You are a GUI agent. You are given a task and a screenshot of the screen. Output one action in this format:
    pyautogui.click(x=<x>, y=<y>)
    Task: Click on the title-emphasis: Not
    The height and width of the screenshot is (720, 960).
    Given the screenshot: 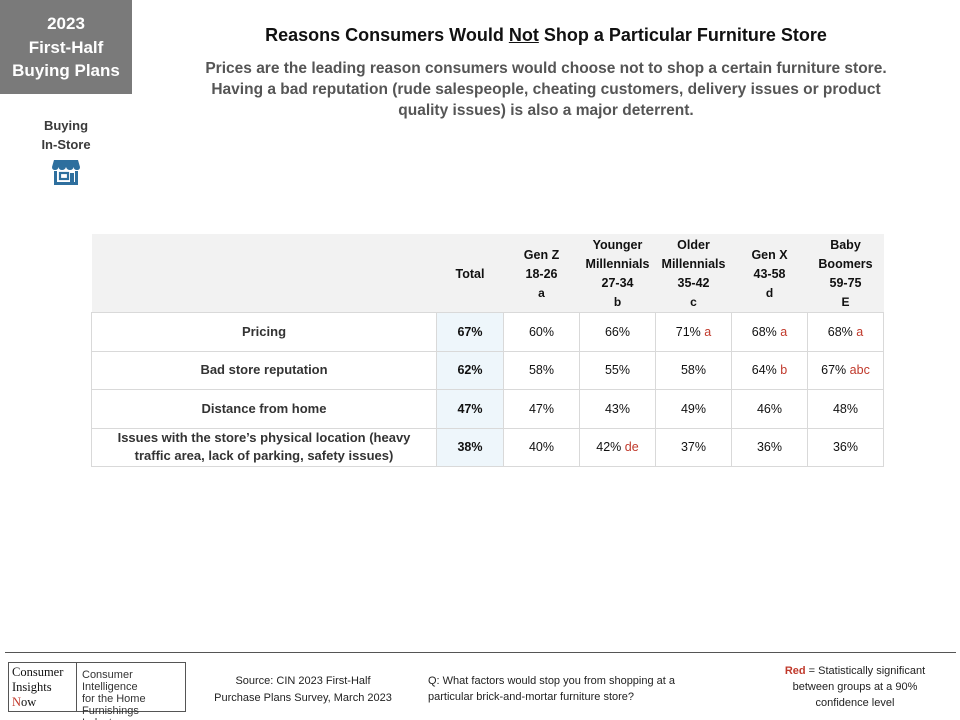 What is the action you would take?
    pyautogui.click(x=523, y=35)
    